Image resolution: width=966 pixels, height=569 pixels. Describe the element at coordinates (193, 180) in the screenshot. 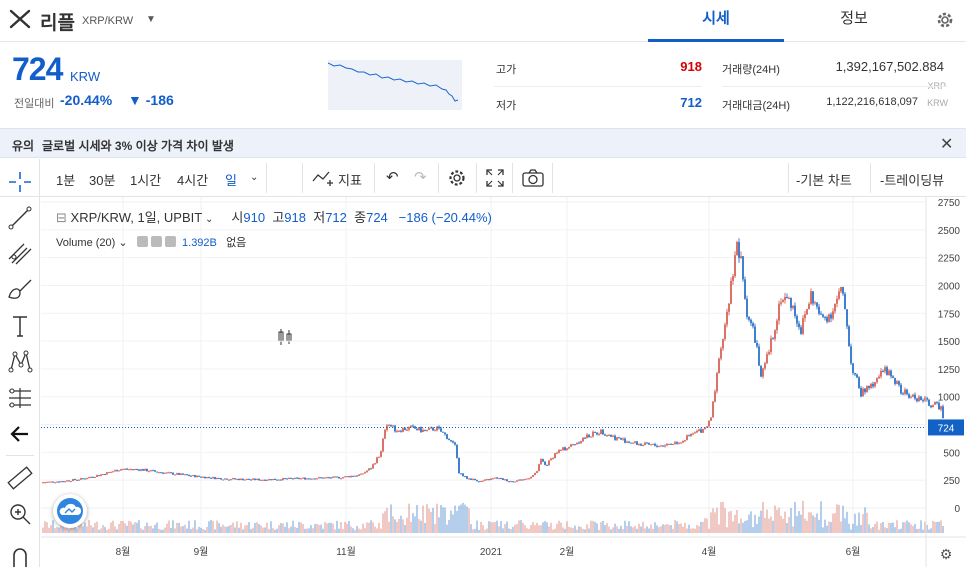

I see `interval-4h: 4시간` at that location.